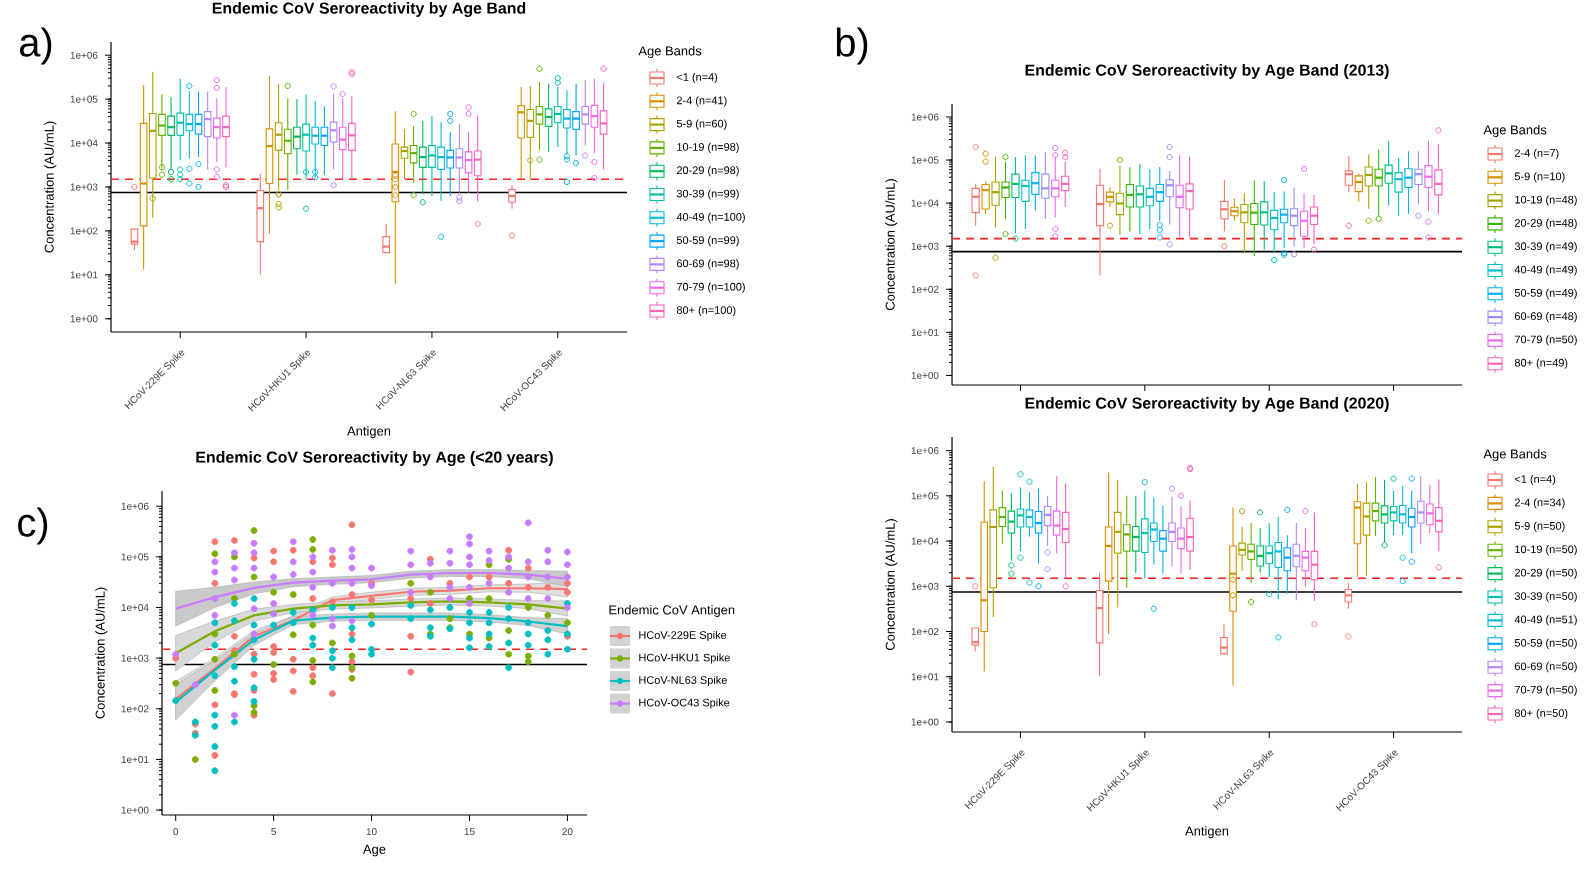 Image resolution: width=1587 pixels, height=872 pixels. Describe the element at coordinates (469, 831) in the screenshot. I see `x-tick-label: 15` at that location.